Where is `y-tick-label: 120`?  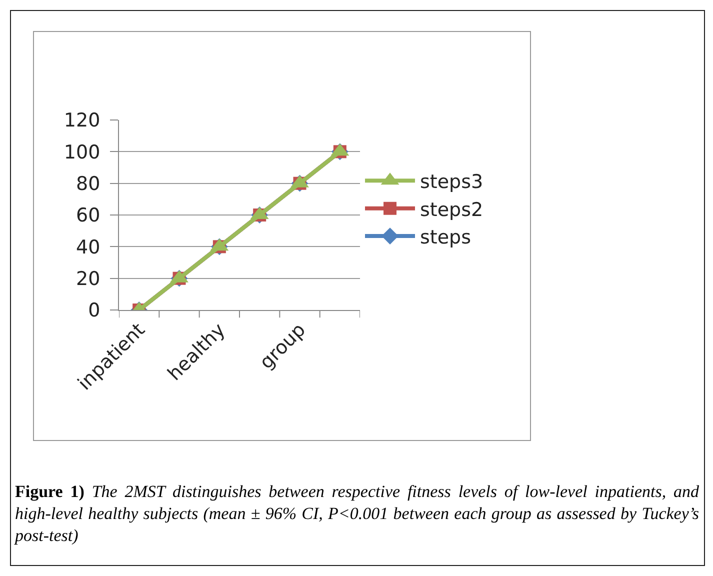
y-tick-label: 120 is located at coordinates (82, 121).